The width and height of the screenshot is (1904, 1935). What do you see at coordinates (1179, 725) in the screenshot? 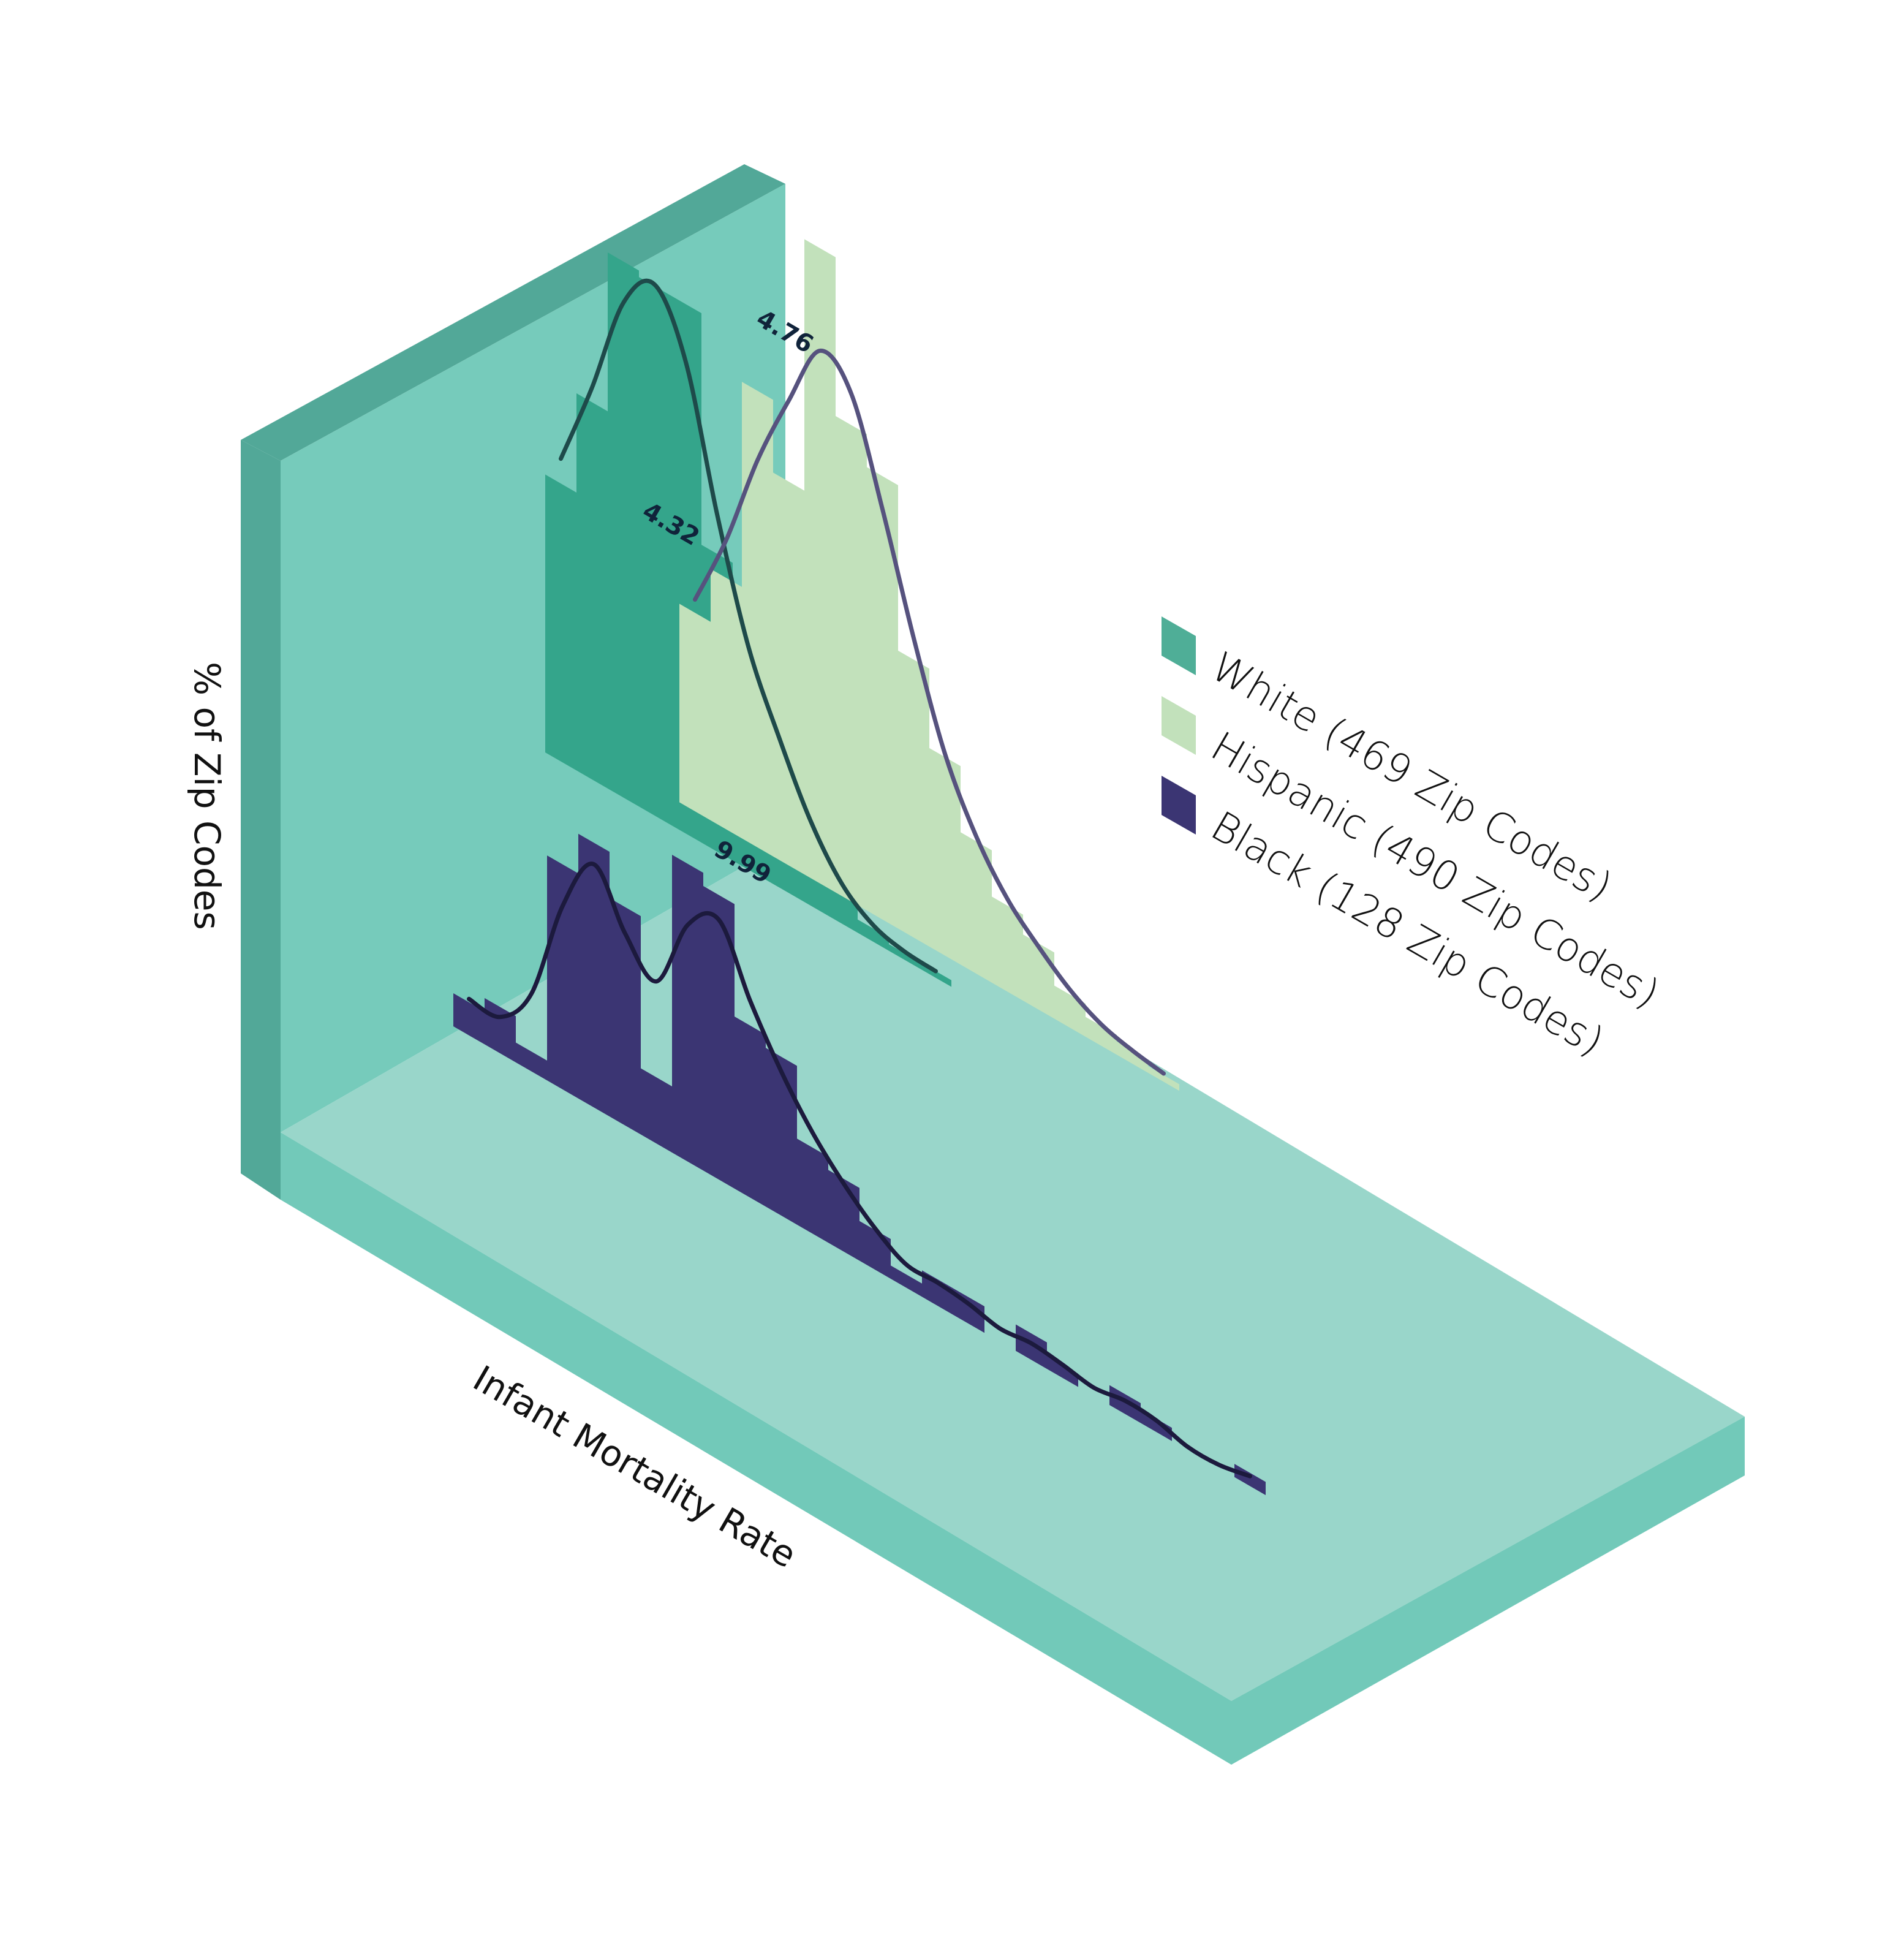
I see `legend-swatch-hispanic` at bounding box center [1179, 725].